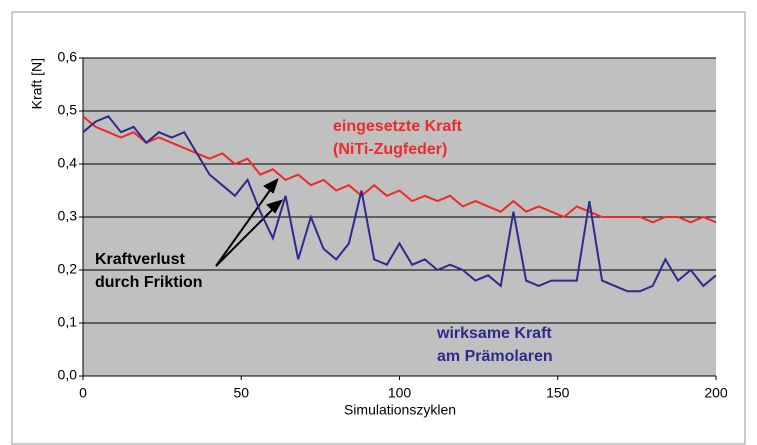 The image size is (757, 445). I want to click on y-tick-label: 0,3, so click(68, 216).